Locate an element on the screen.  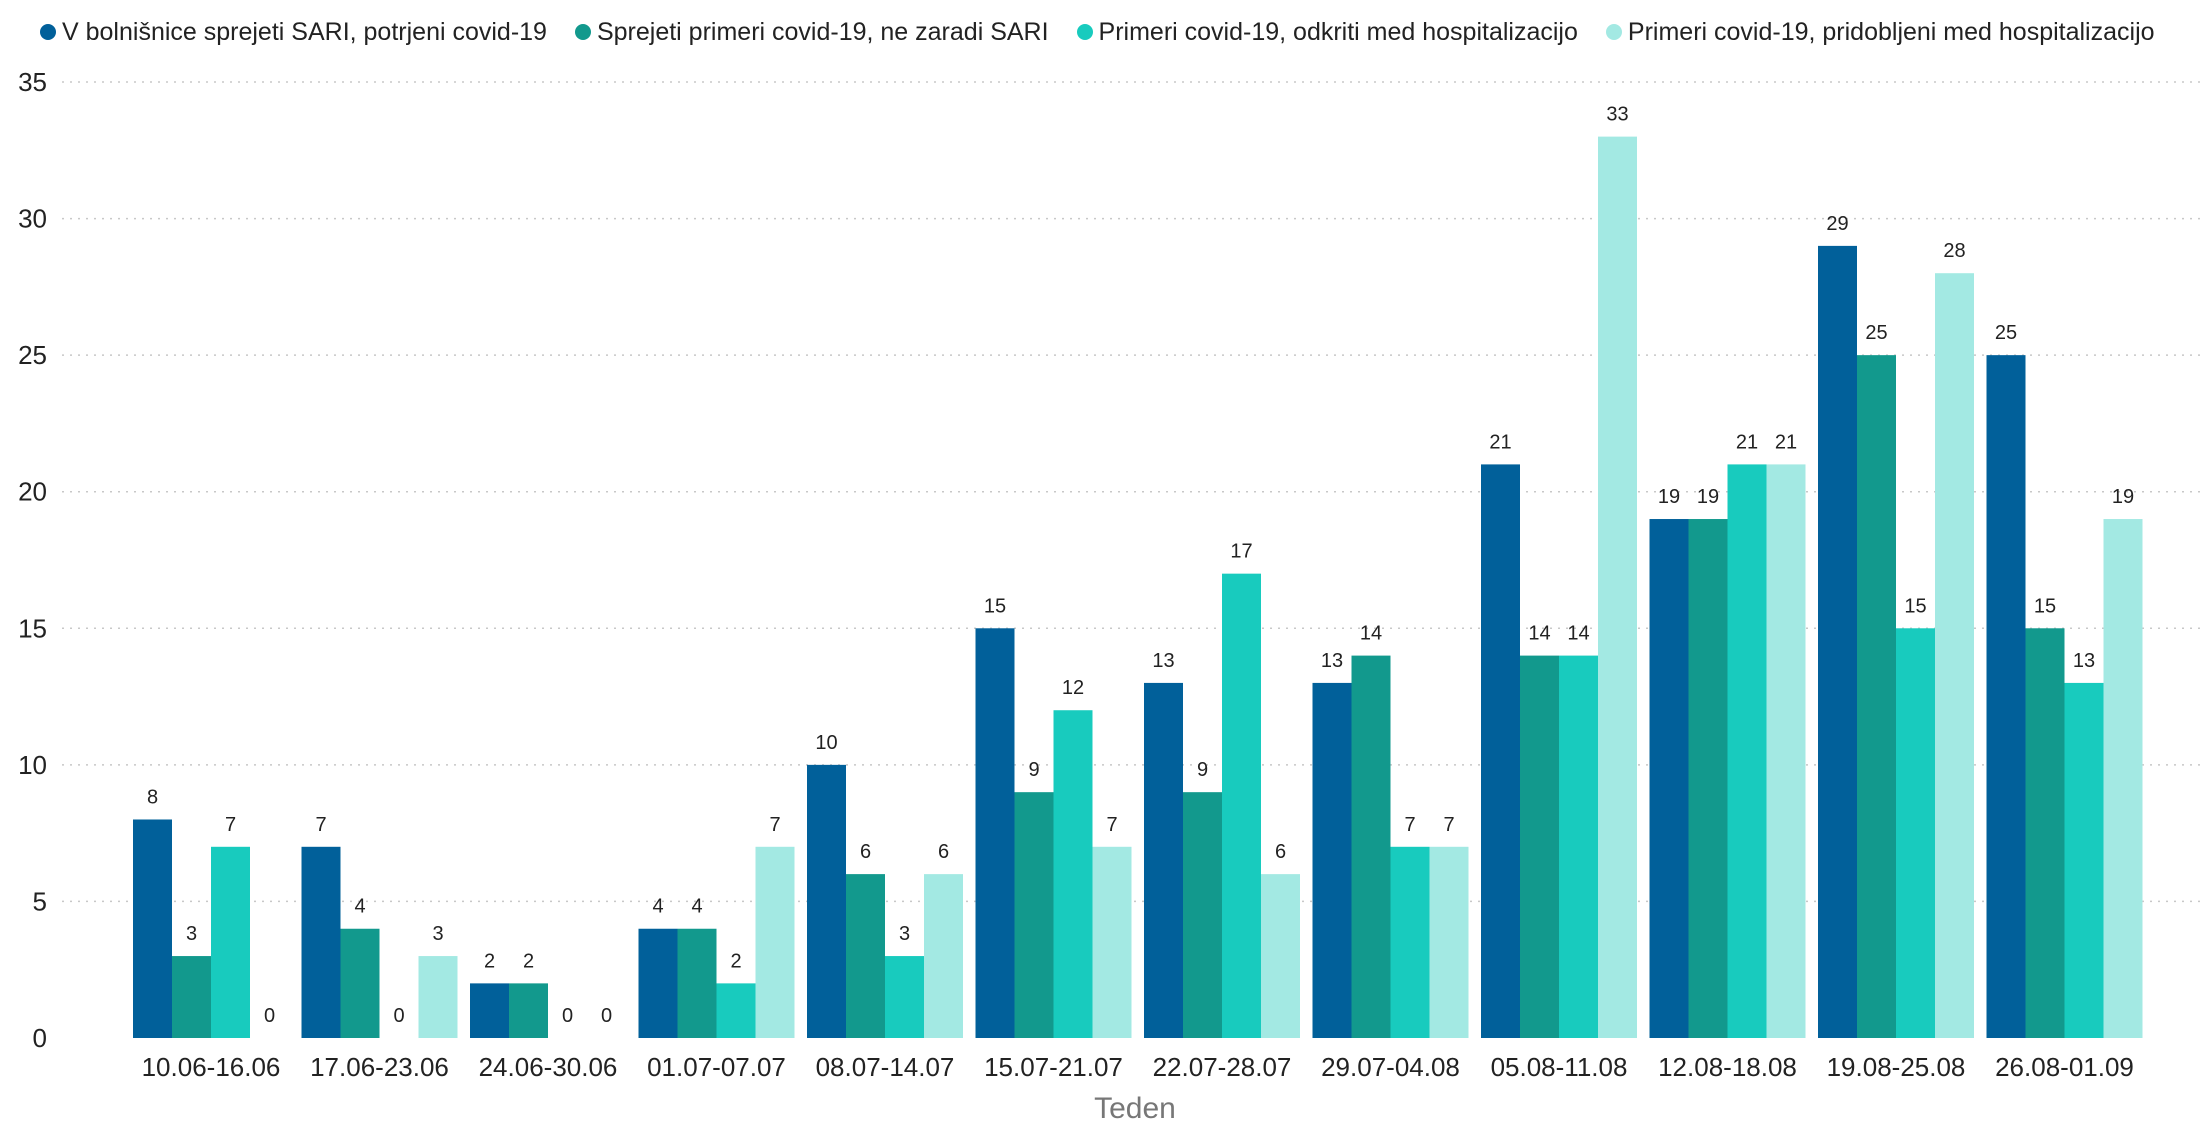
y-tick-label: 0 is located at coordinates (40, 1038).